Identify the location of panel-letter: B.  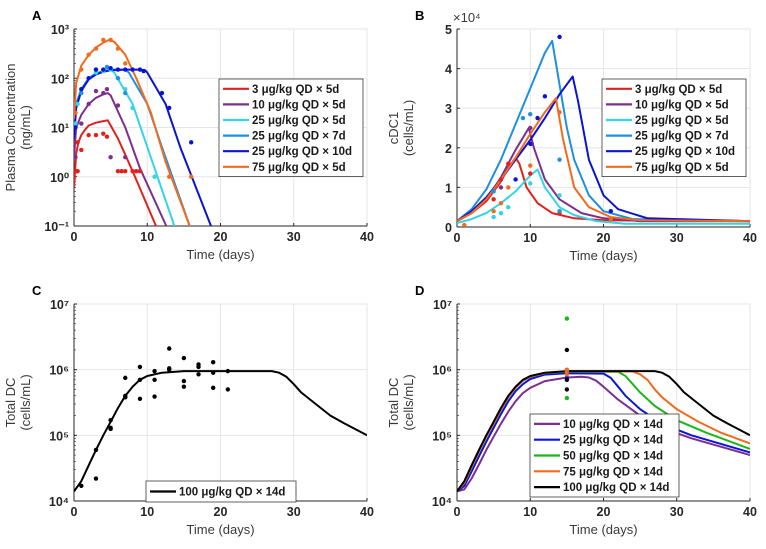
(419, 15).